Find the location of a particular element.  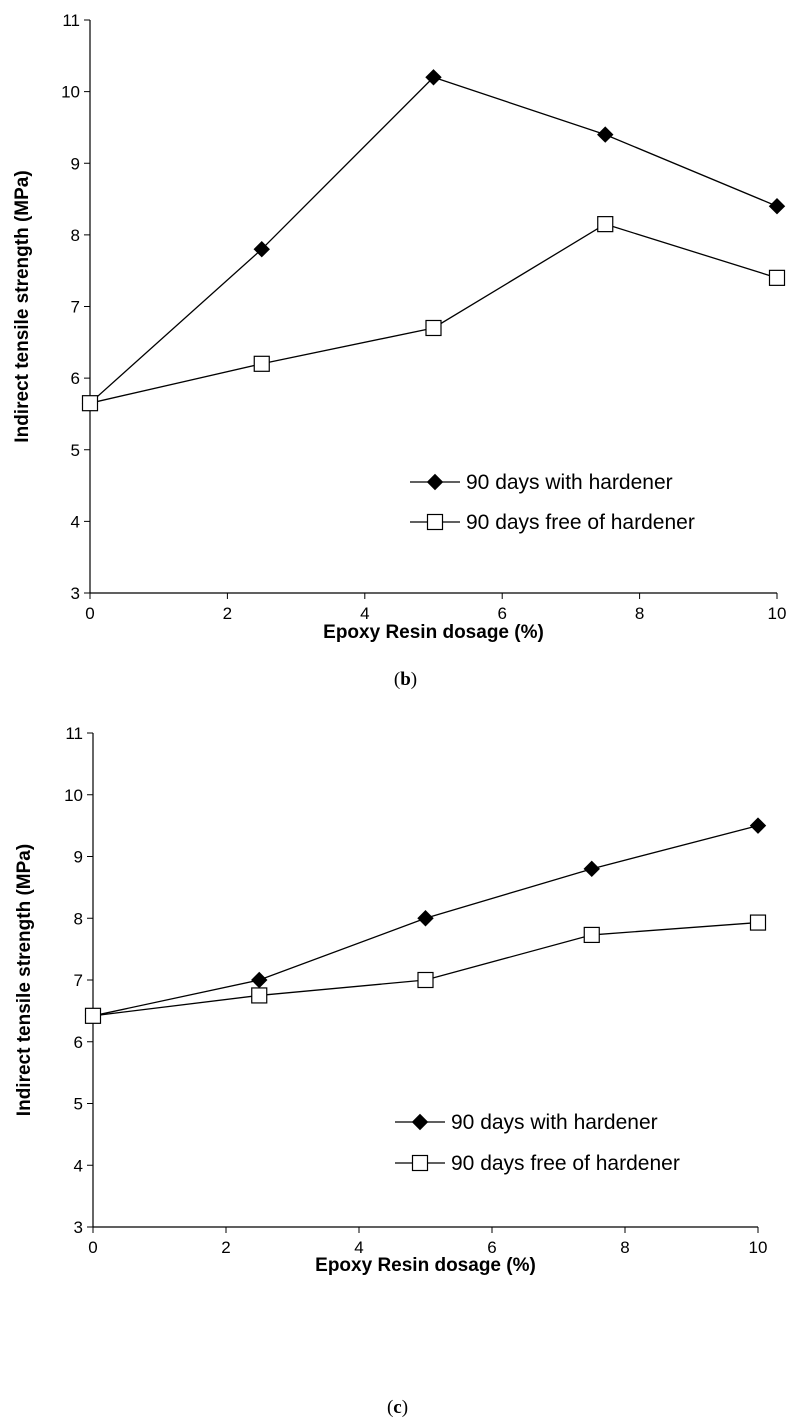

panel-caption: (c) is located at coordinates (397, 1407).